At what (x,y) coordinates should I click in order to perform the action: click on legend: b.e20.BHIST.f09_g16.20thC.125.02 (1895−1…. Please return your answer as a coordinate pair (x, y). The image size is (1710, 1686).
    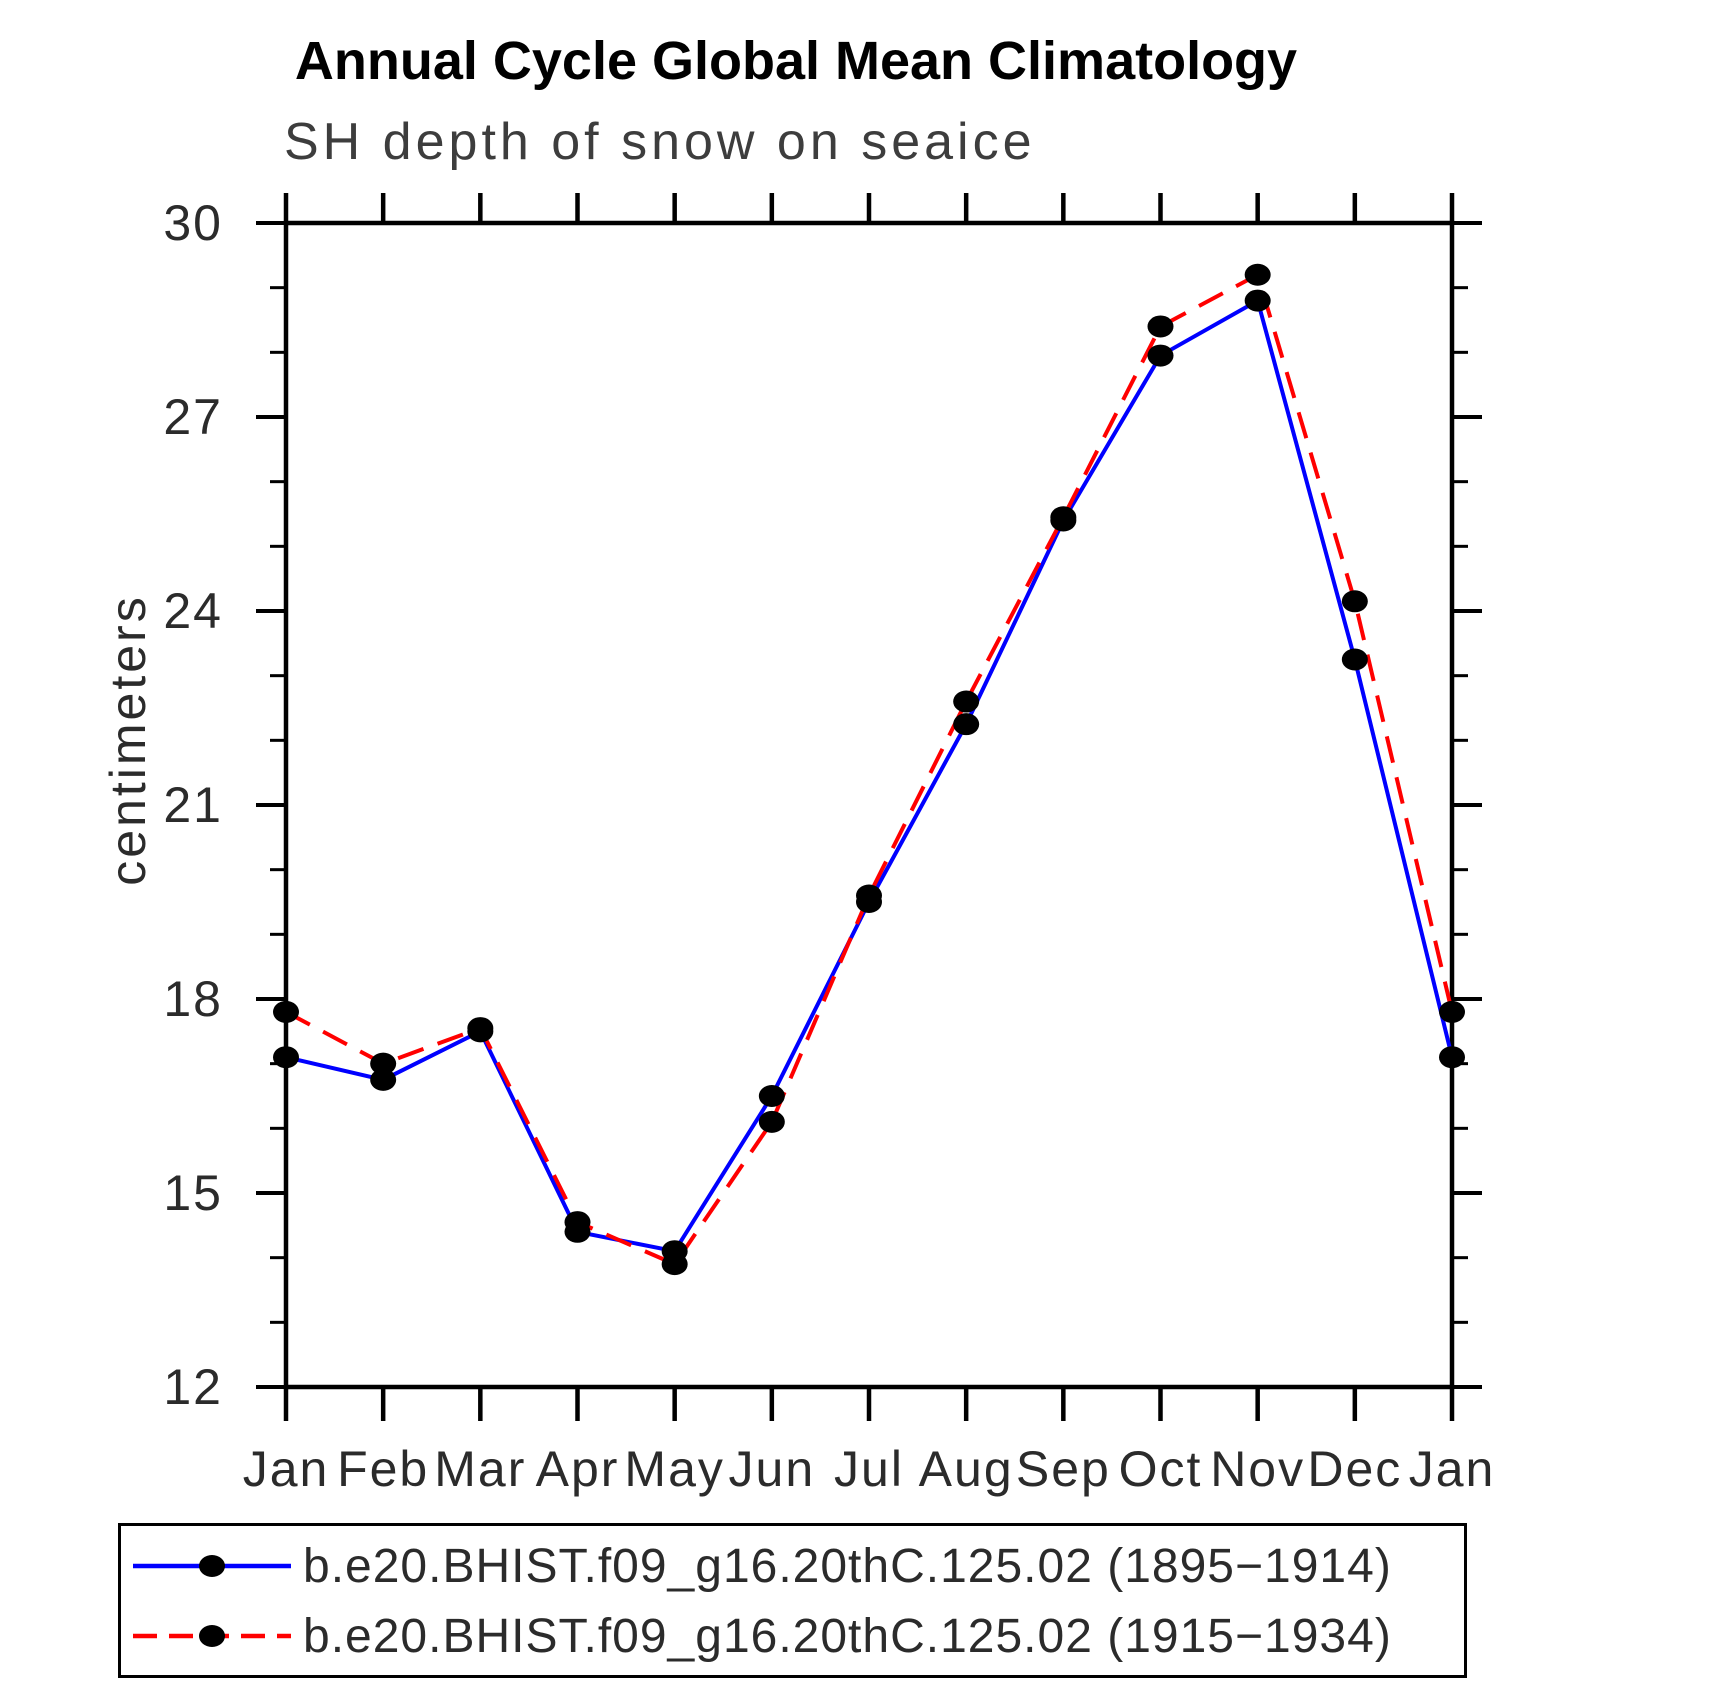
    Looking at the image, I should click on (792, 1600).